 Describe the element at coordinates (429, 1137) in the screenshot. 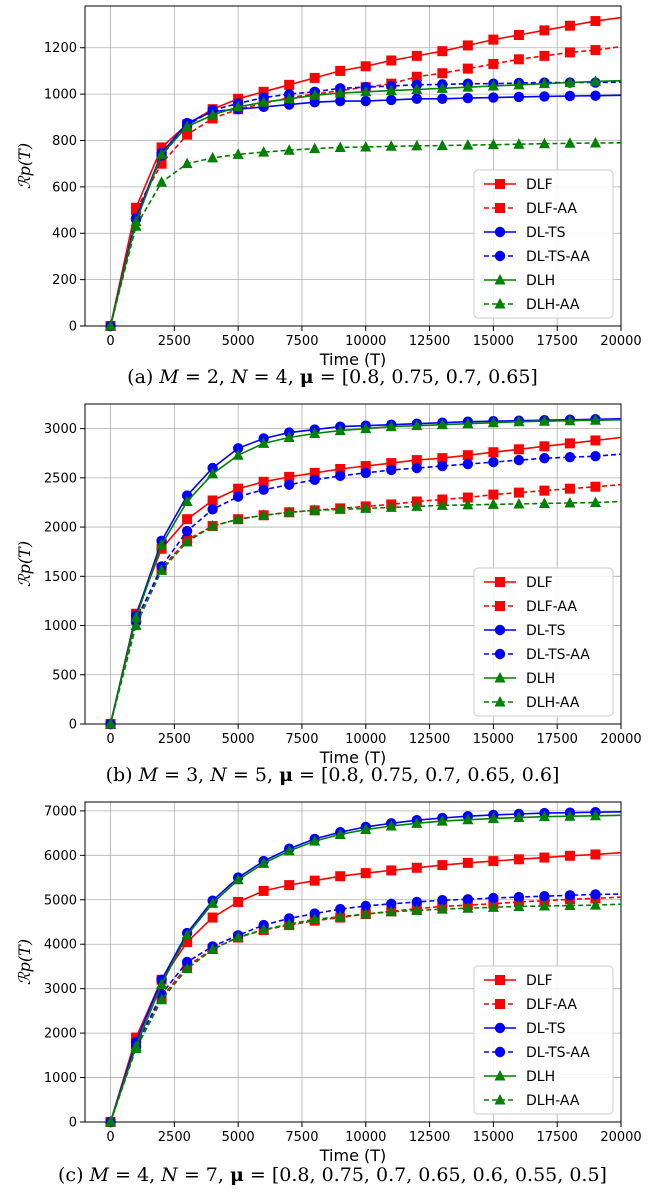

I see `x-tick-label: 12500` at that location.